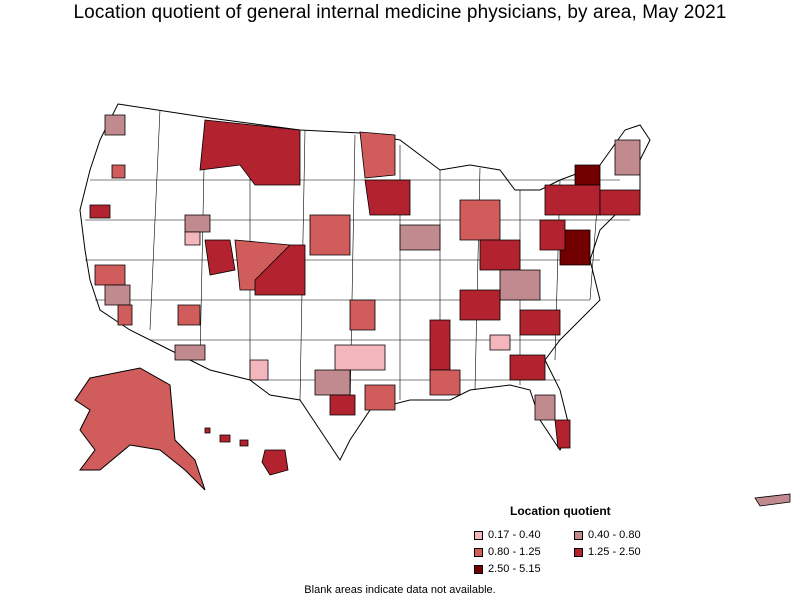 The image size is (800, 600). I want to click on legend-item-3: 1.25 - 2.50, so click(607, 552).